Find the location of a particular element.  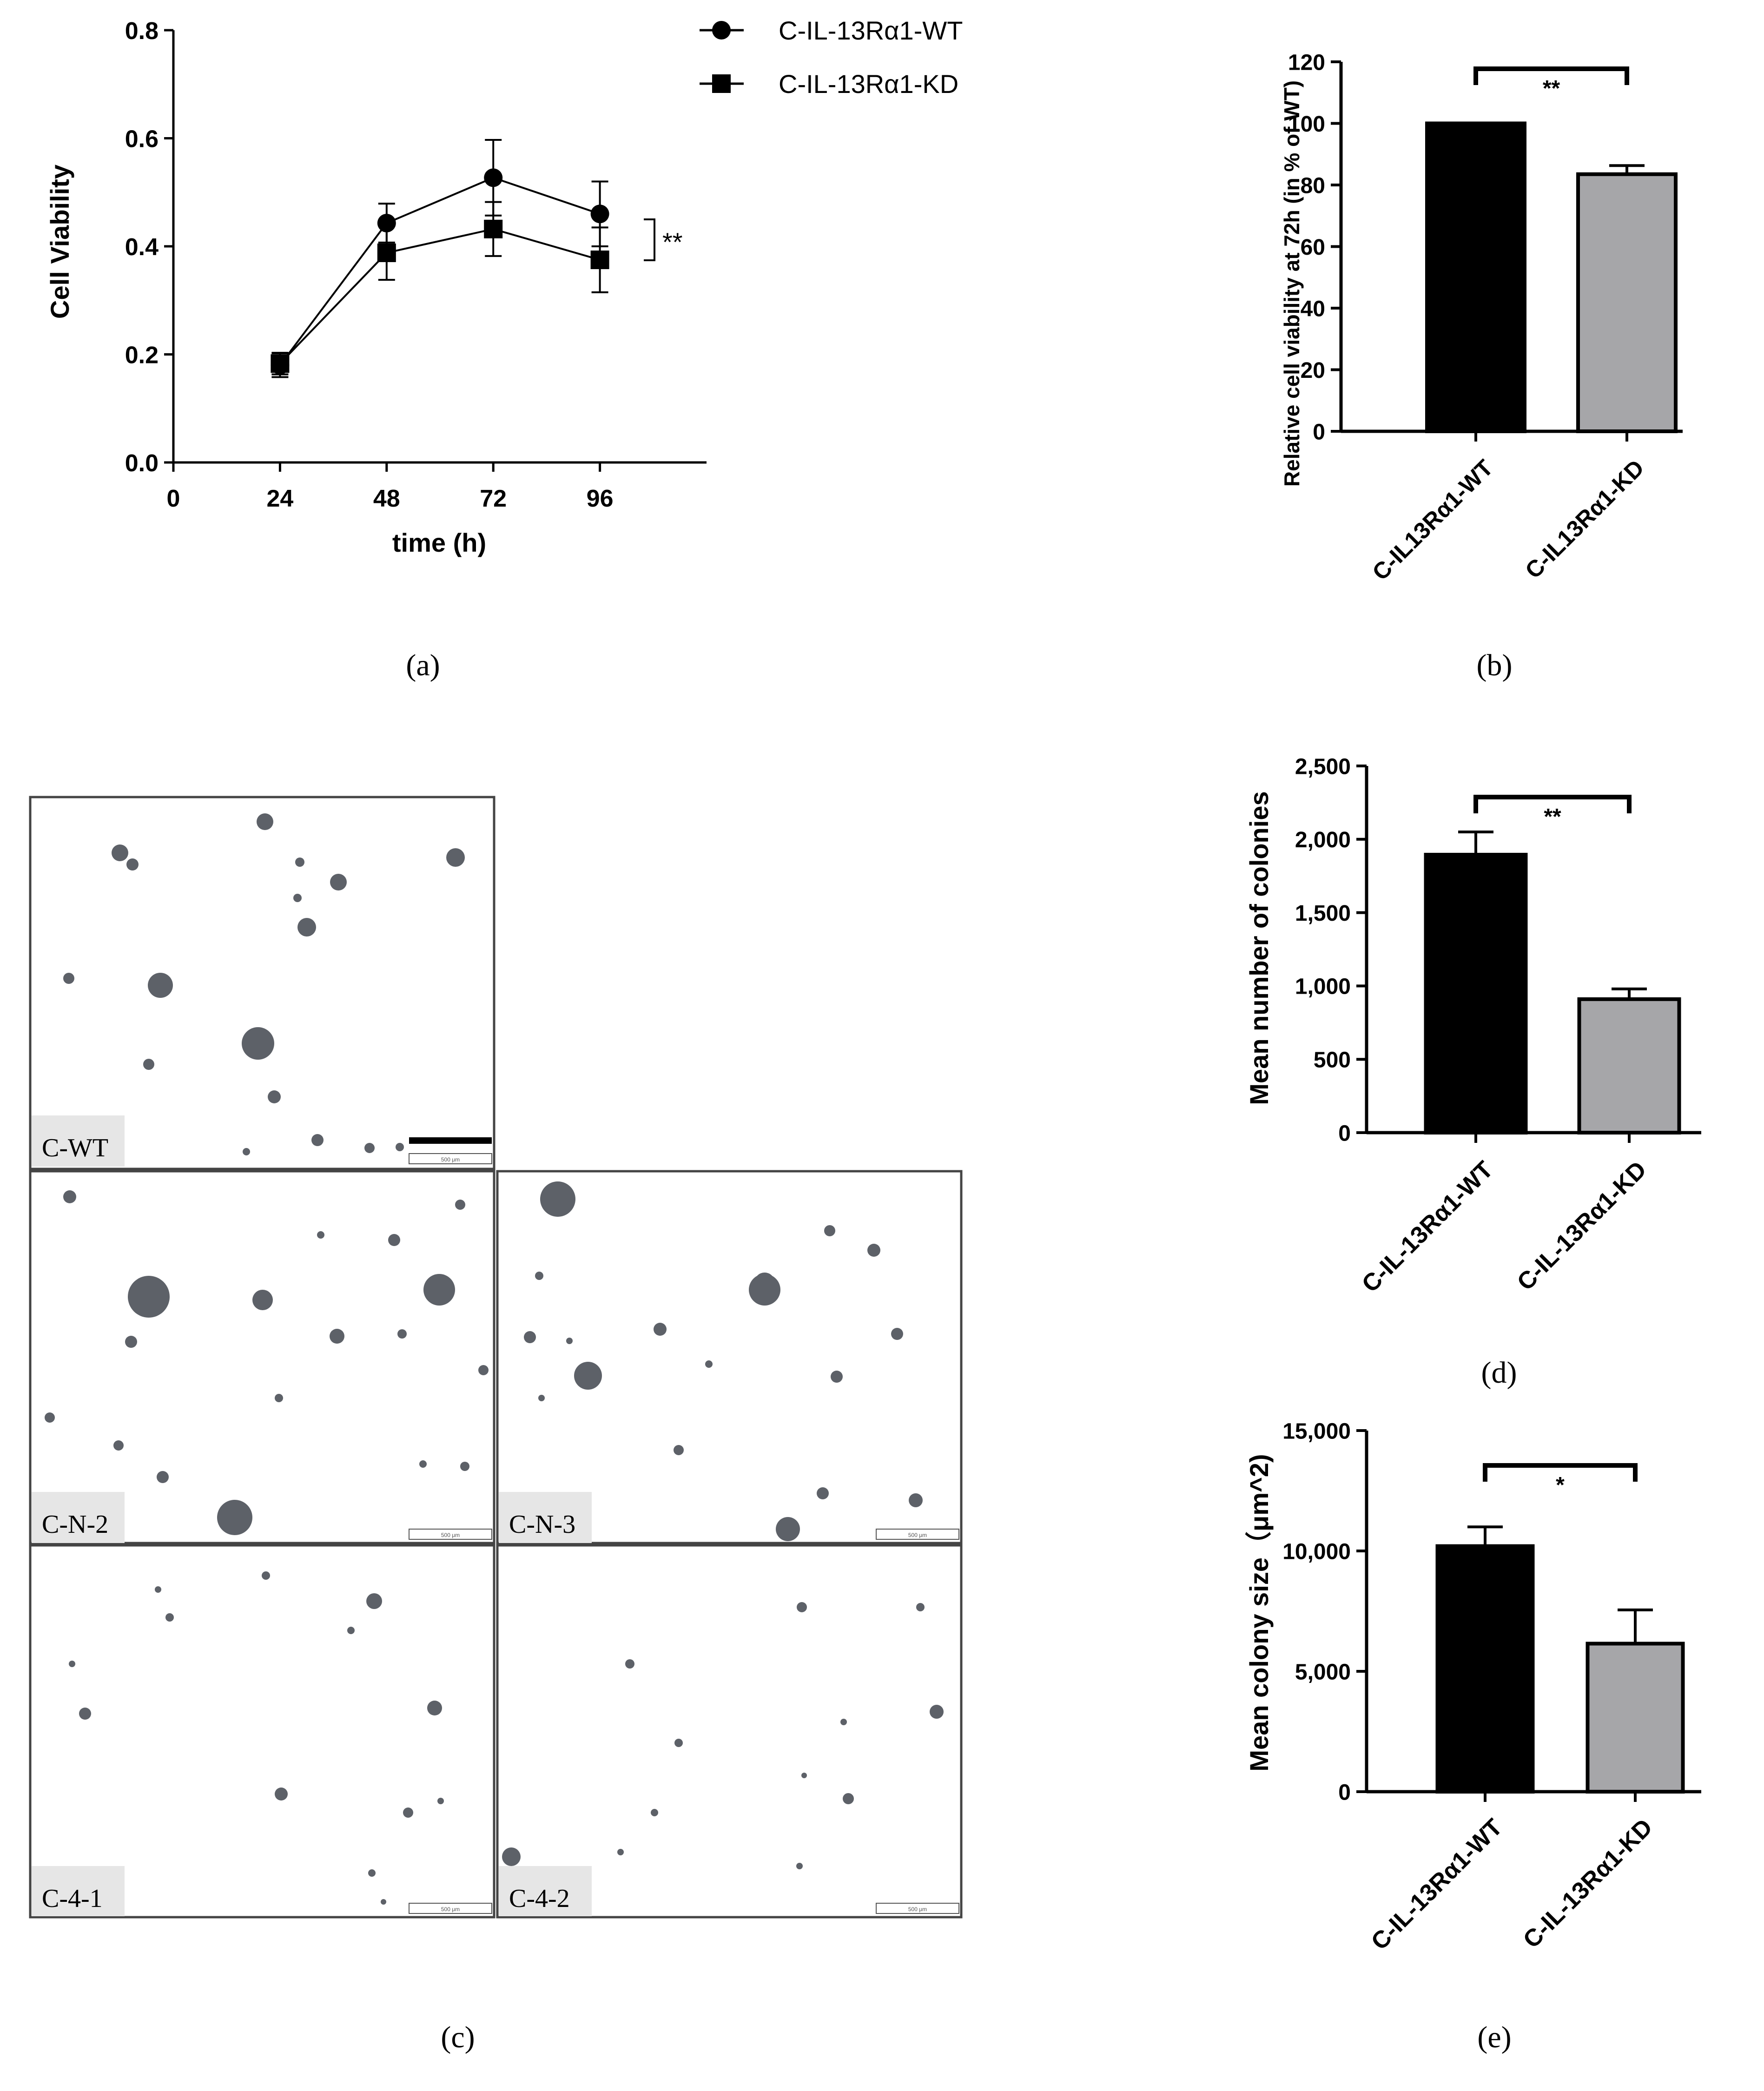

plate-c-n-3: 500 μm C-N-3 is located at coordinates (729, 1357).